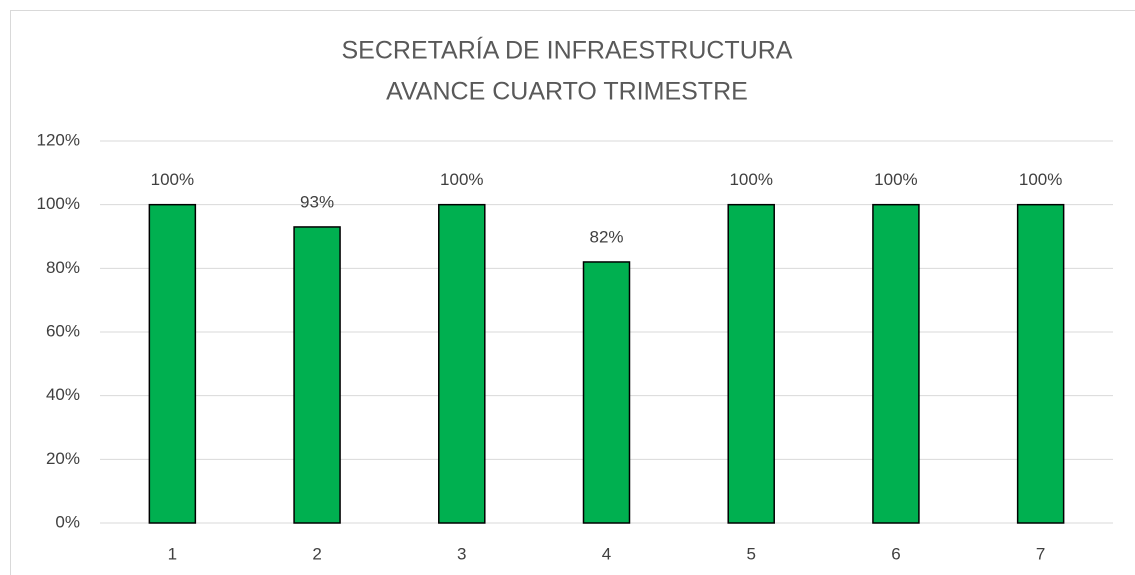 The image size is (1135, 575). Describe the element at coordinates (172, 553) in the screenshot. I see `x-tick-label: 1` at that location.